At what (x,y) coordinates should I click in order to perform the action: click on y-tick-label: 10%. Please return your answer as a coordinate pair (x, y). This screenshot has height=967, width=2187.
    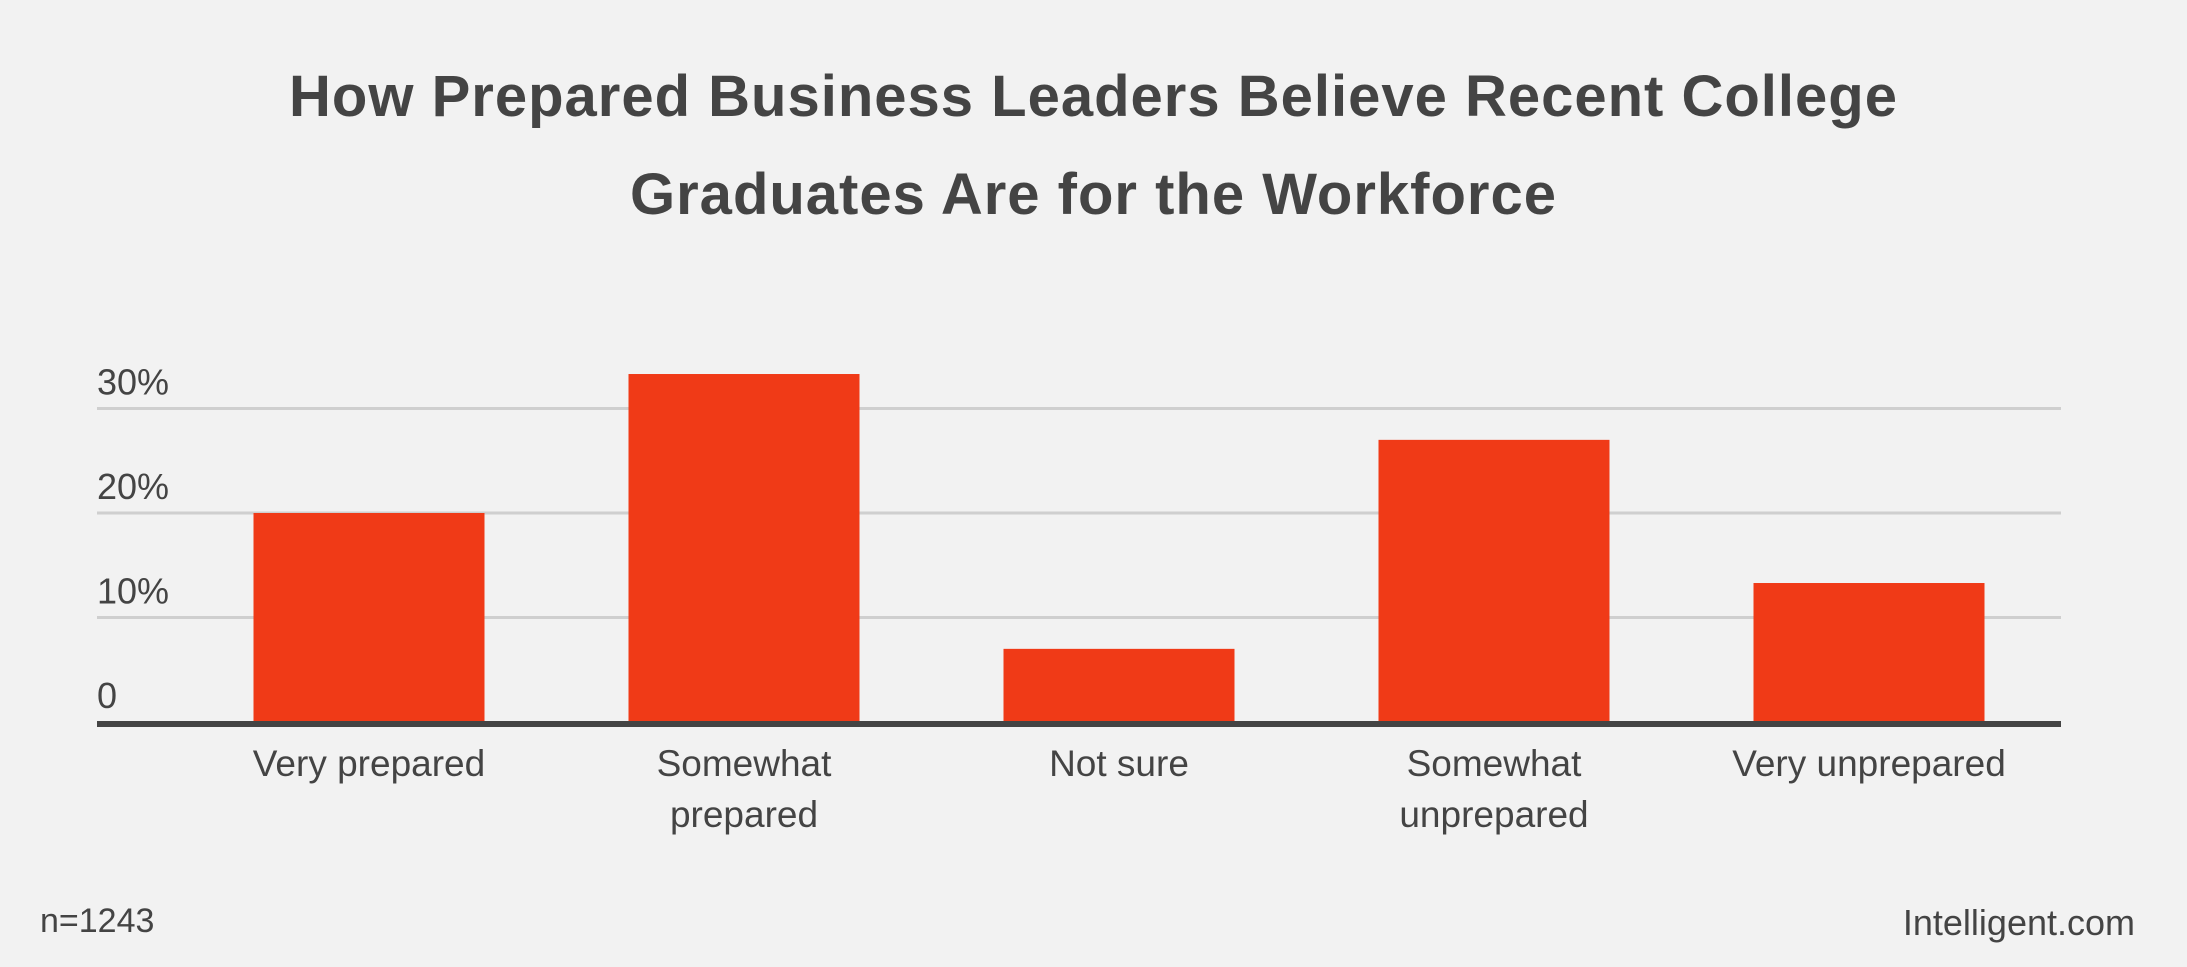
    Looking at the image, I should click on (133, 591).